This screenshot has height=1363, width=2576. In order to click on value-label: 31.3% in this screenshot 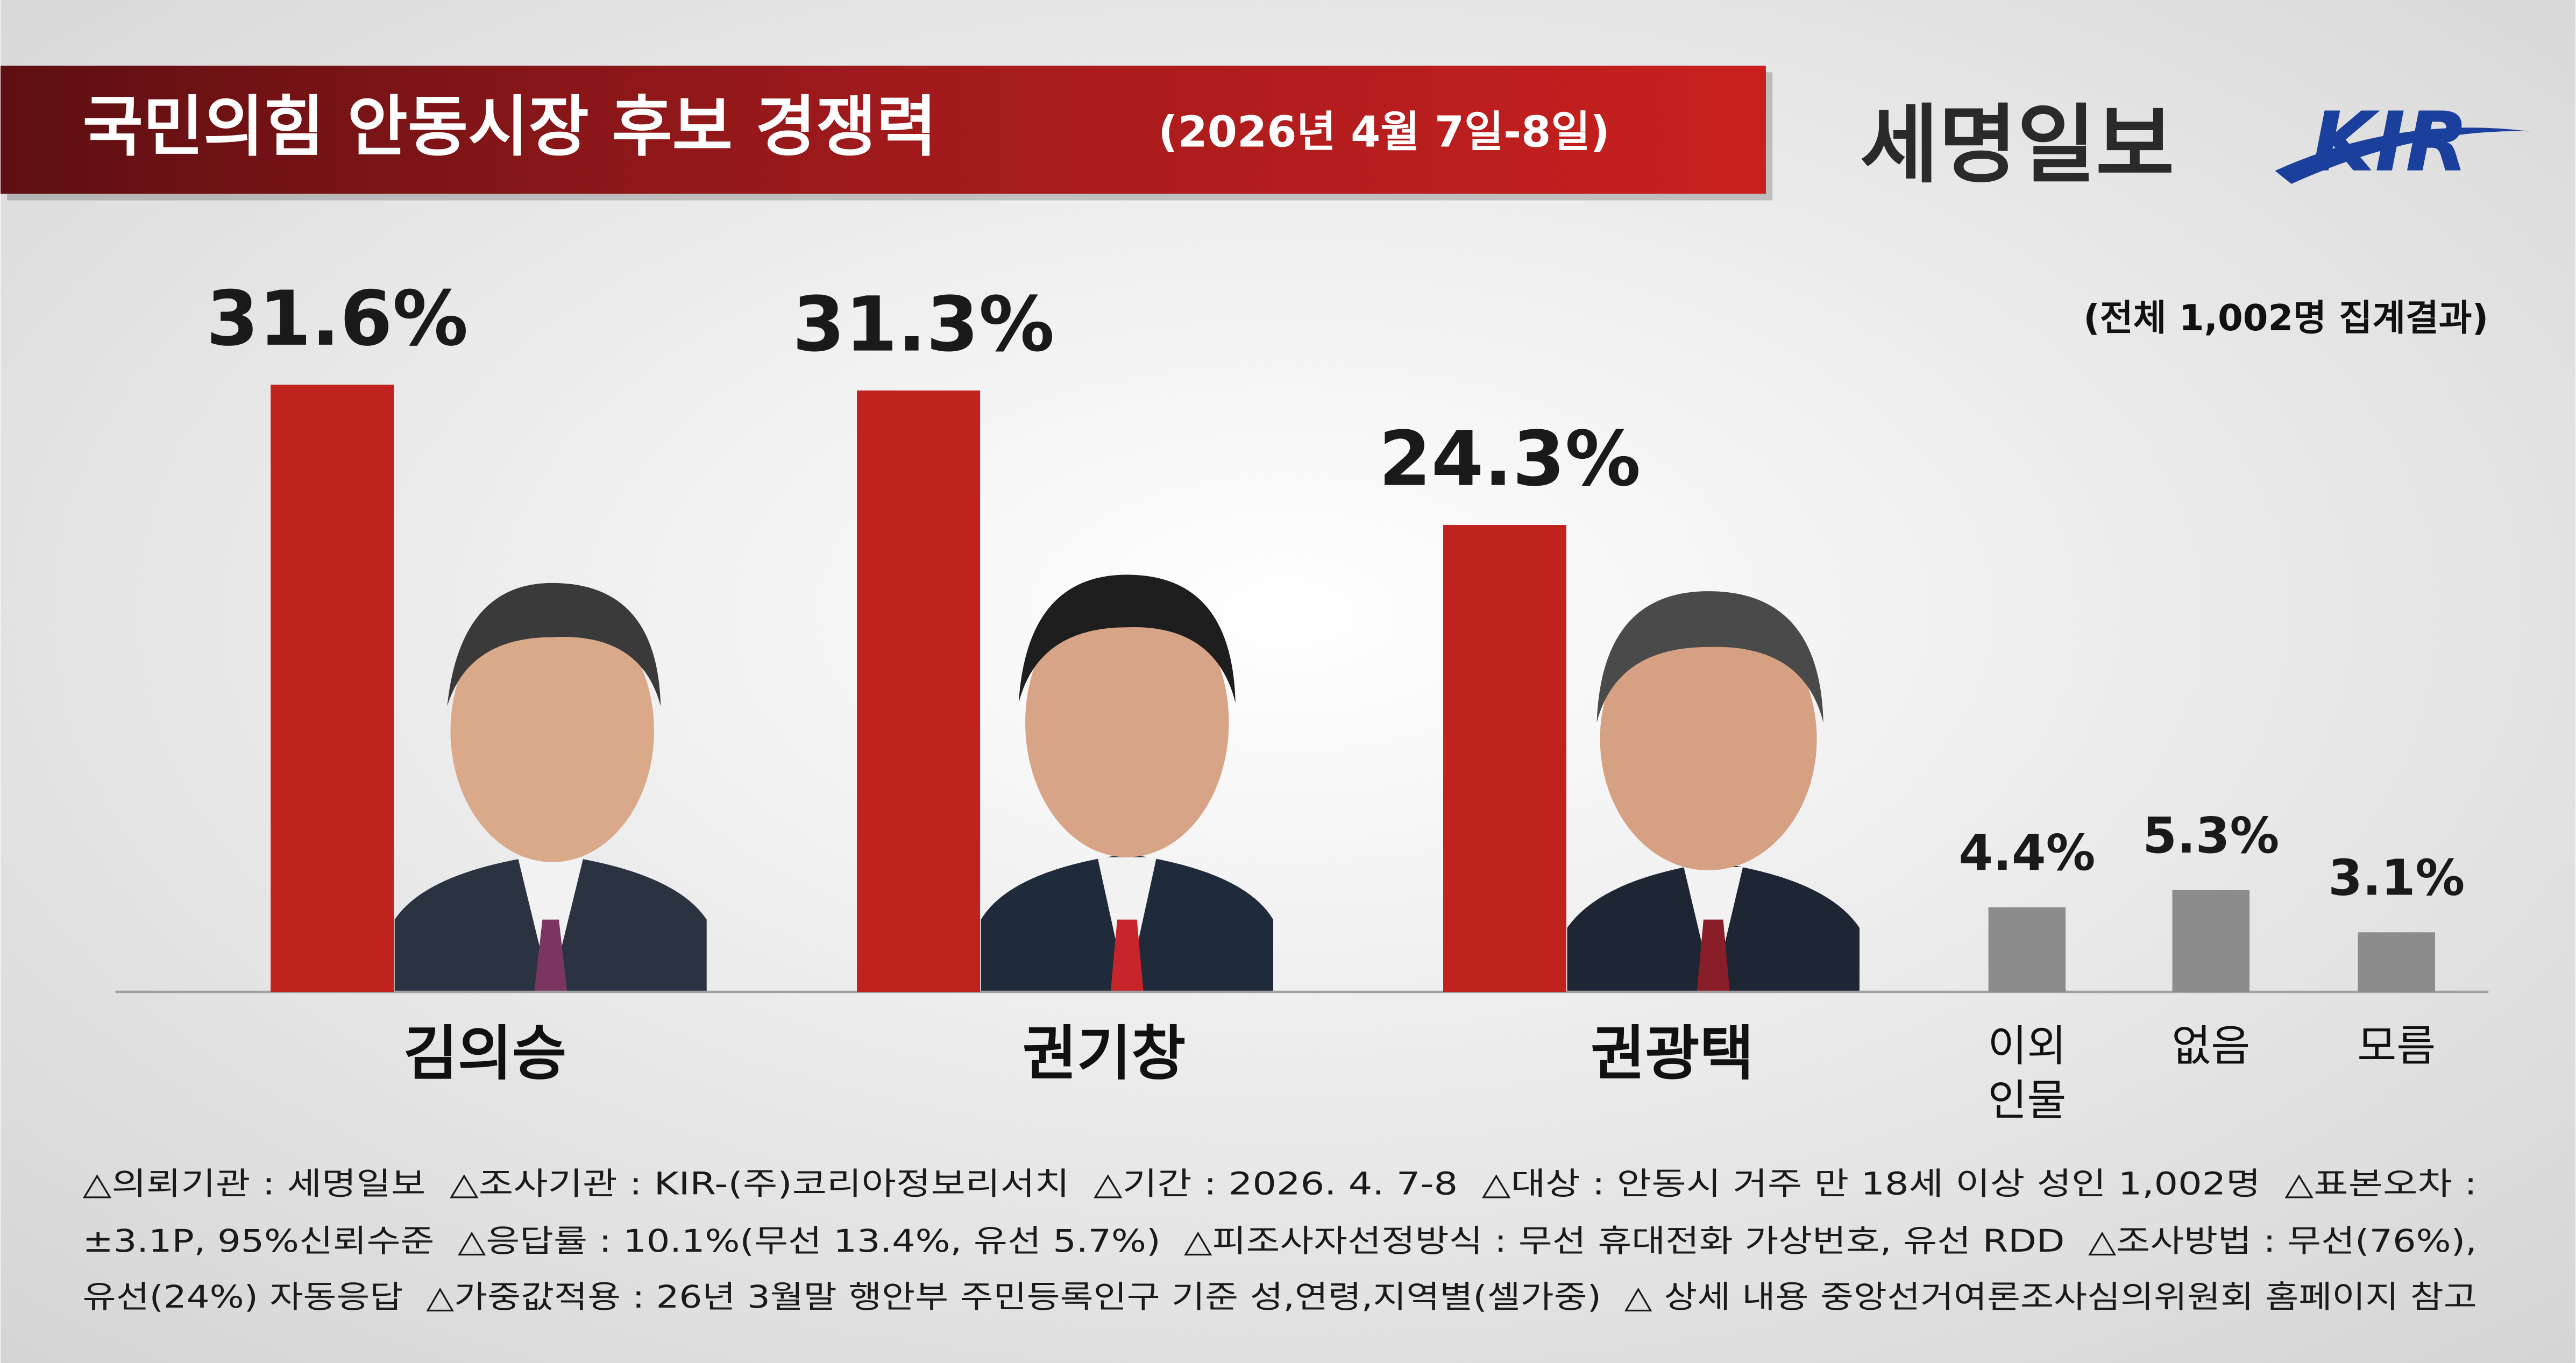, I will do `click(923, 325)`.